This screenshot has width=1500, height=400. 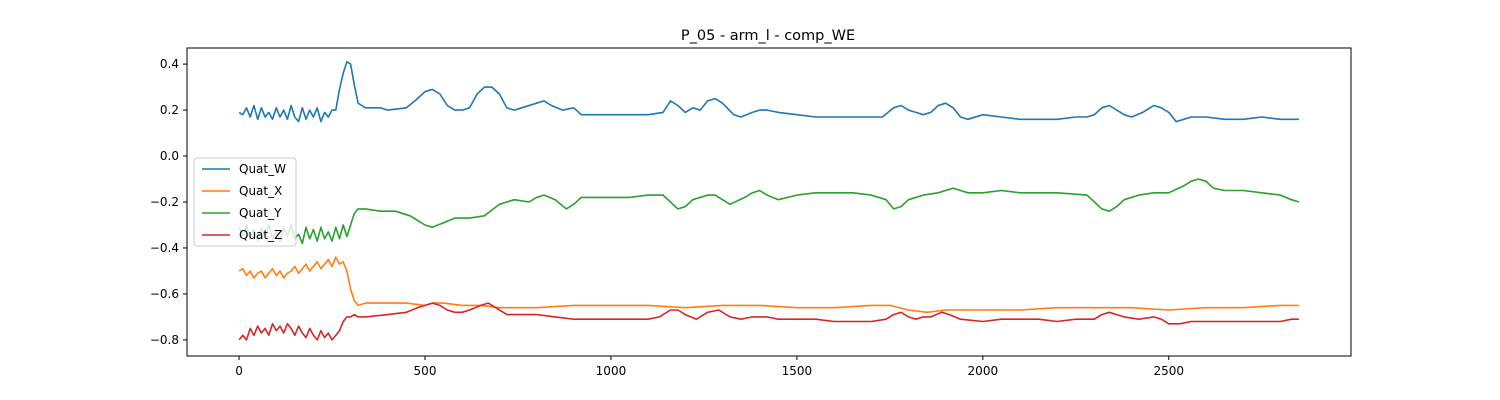 I want to click on y-tick-label: −0.6, so click(x=164, y=294).